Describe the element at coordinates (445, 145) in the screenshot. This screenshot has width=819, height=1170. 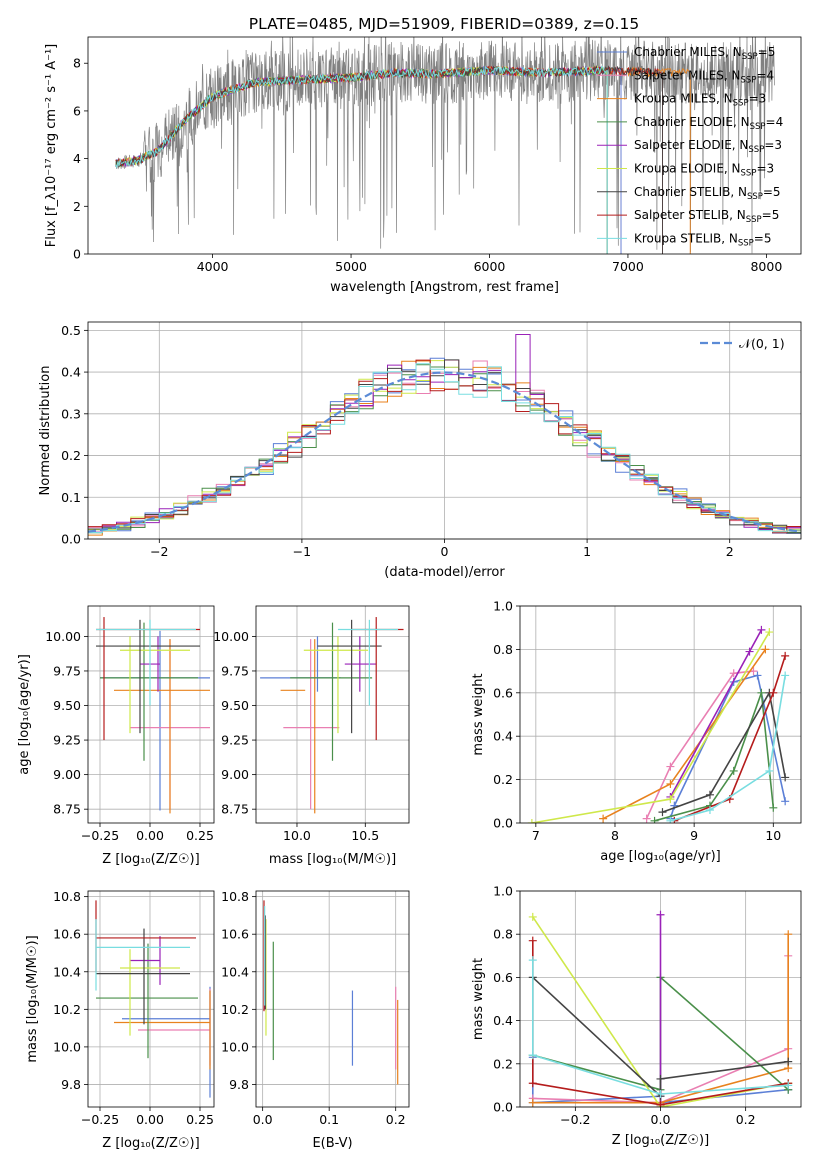
I see `spectrum-data` at that location.